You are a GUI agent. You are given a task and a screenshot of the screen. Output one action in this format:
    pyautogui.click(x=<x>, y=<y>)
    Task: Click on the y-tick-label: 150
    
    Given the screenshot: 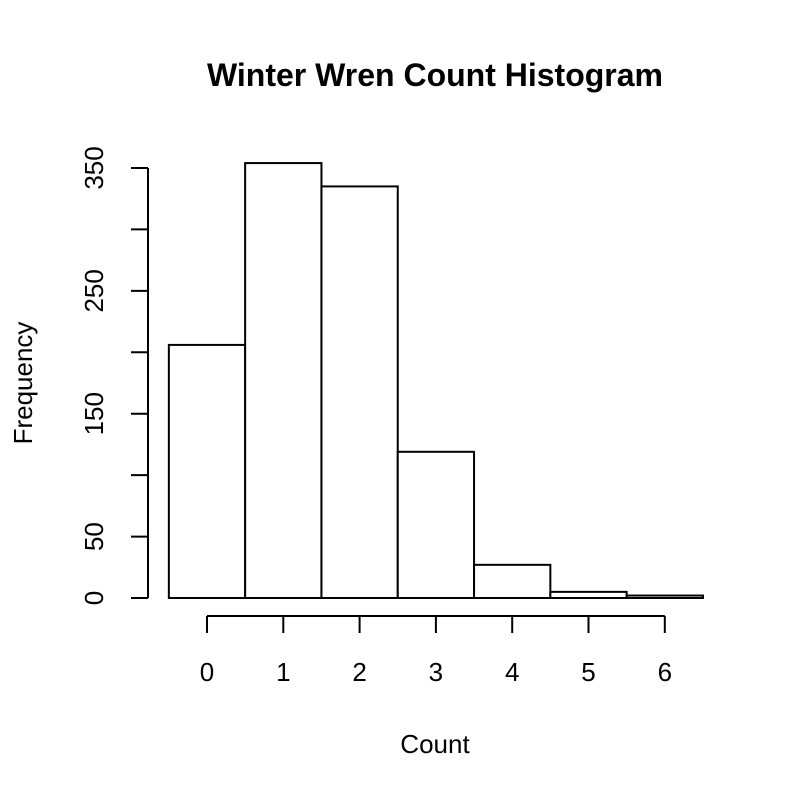 What is the action you would take?
    pyautogui.click(x=94, y=413)
    